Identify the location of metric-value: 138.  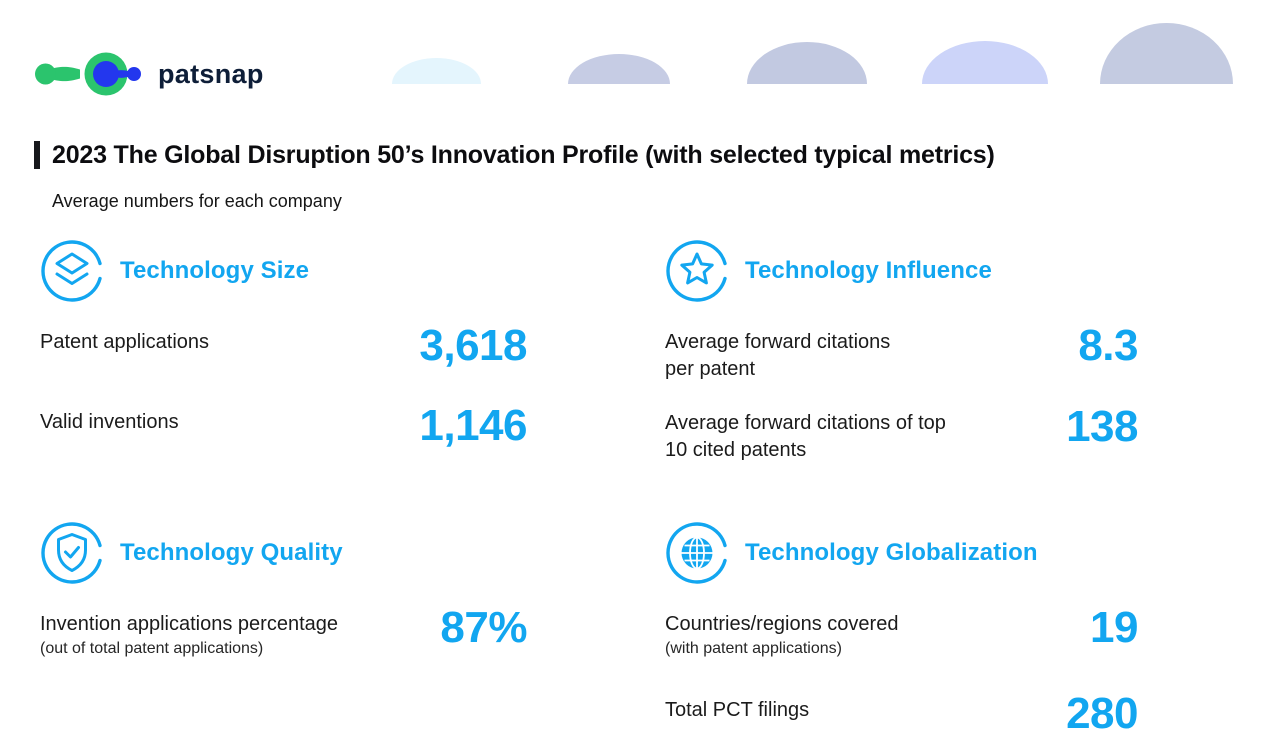
(1102, 426).